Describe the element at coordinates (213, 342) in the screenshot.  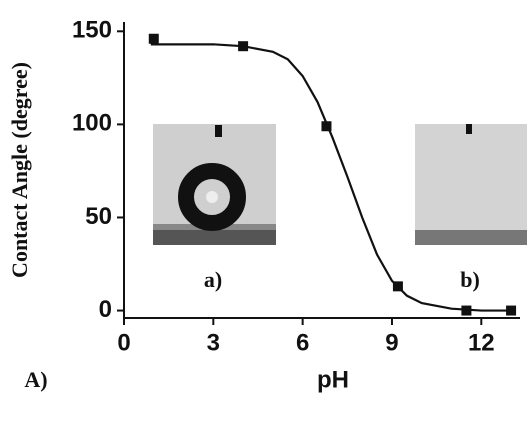
I see `x-tick-label: 3` at that location.